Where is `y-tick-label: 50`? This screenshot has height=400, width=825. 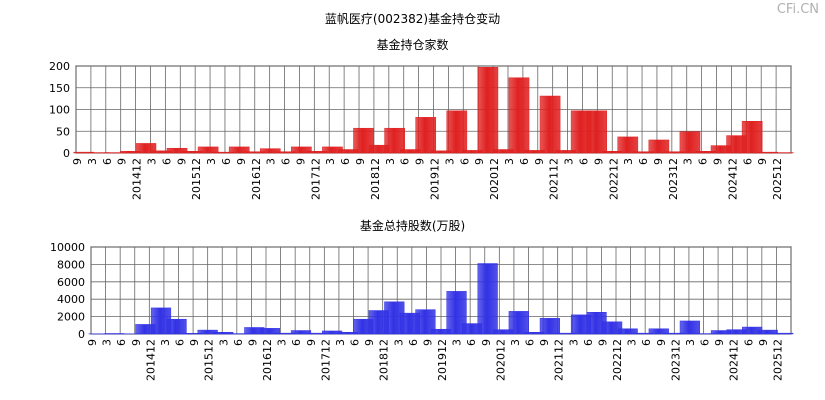 y-tick-label: 50 is located at coordinates (63, 131).